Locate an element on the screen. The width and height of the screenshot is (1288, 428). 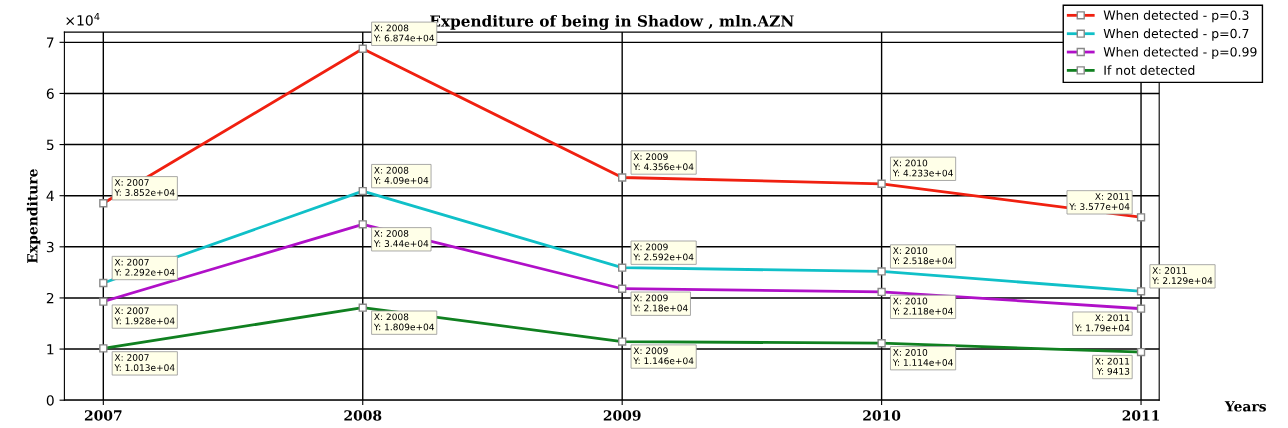
annotation: X: 2011 Y: 3.577e+04 is located at coordinates (1099, 202).